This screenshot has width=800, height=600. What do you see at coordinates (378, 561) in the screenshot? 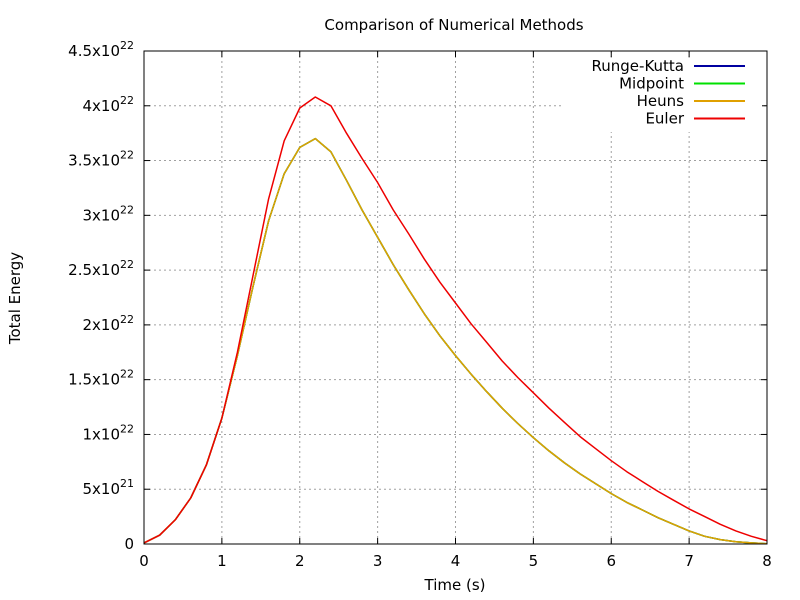
I see `x-tick-label: 3` at bounding box center [378, 561].